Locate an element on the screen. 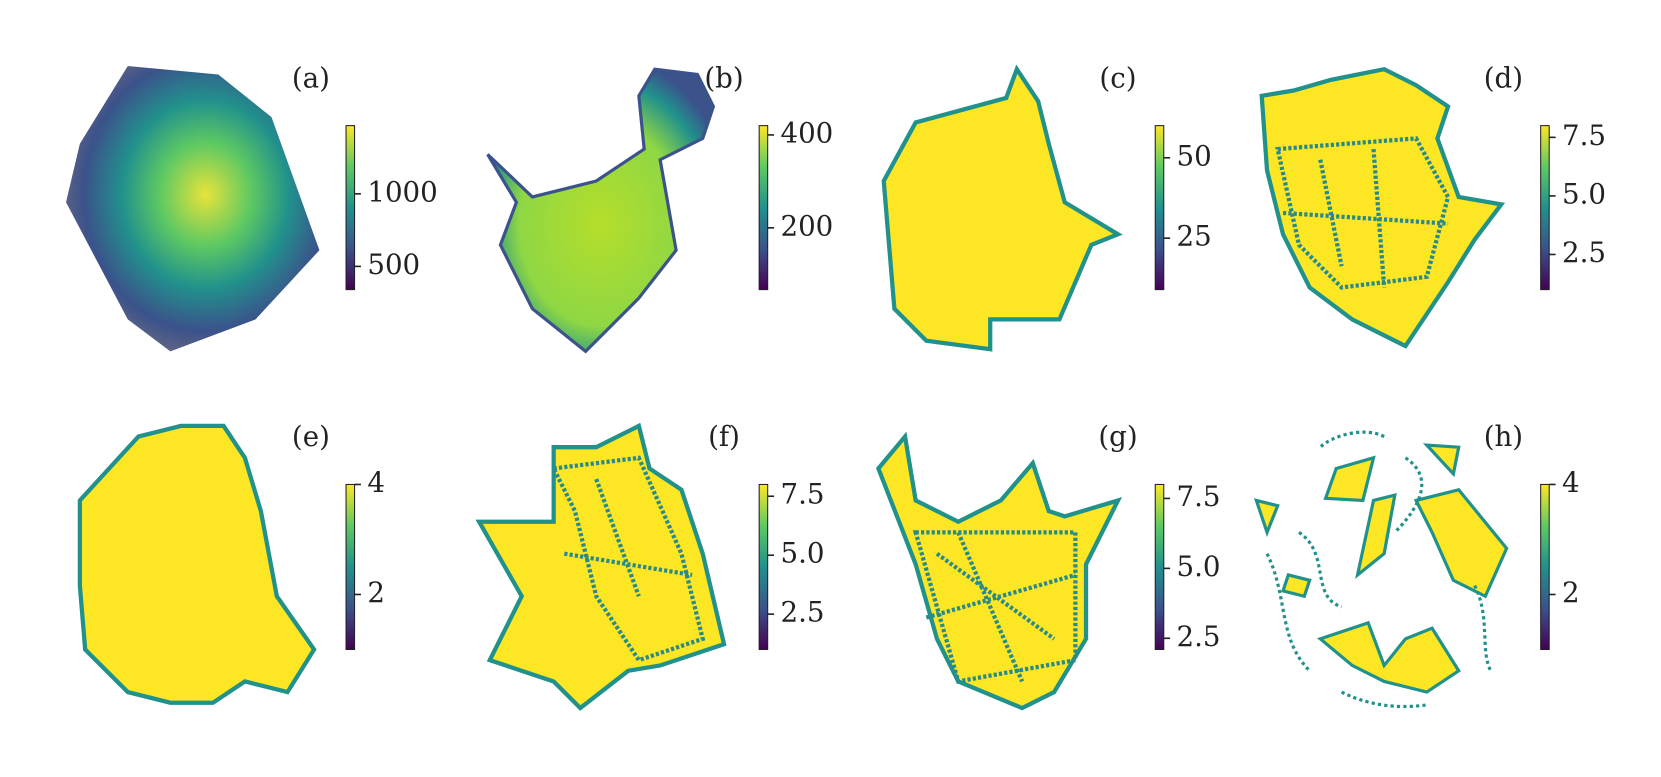 The image size is (1661, 777). network-d is located at coordinates (1382, 207).